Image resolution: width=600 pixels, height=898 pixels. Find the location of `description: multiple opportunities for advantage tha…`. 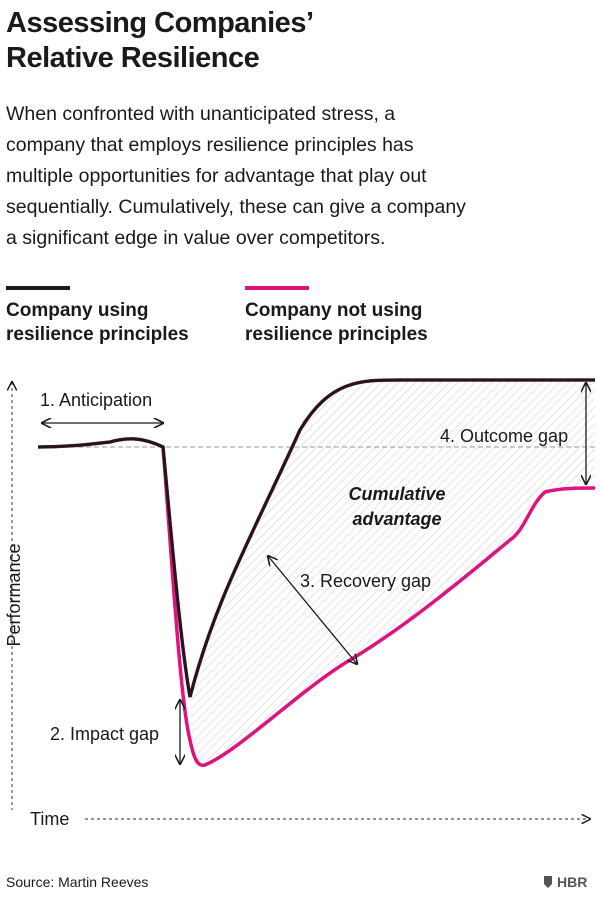

description: multiple opportunities for advantage tha… is located at coordinates (216, 176).